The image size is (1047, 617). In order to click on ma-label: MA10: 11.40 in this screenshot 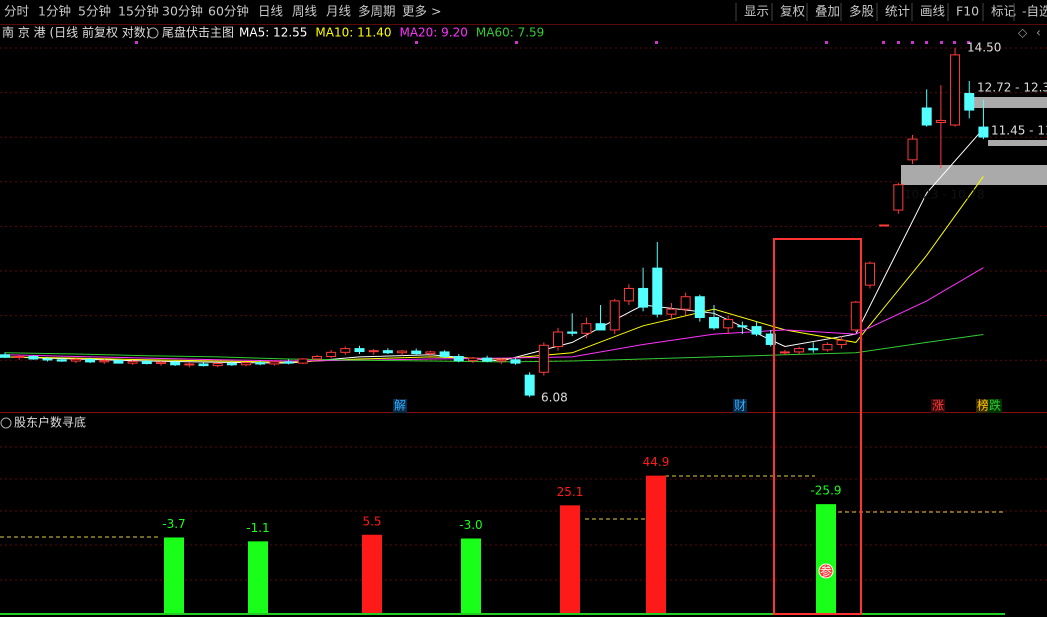, I will do `click(353, 33)`.